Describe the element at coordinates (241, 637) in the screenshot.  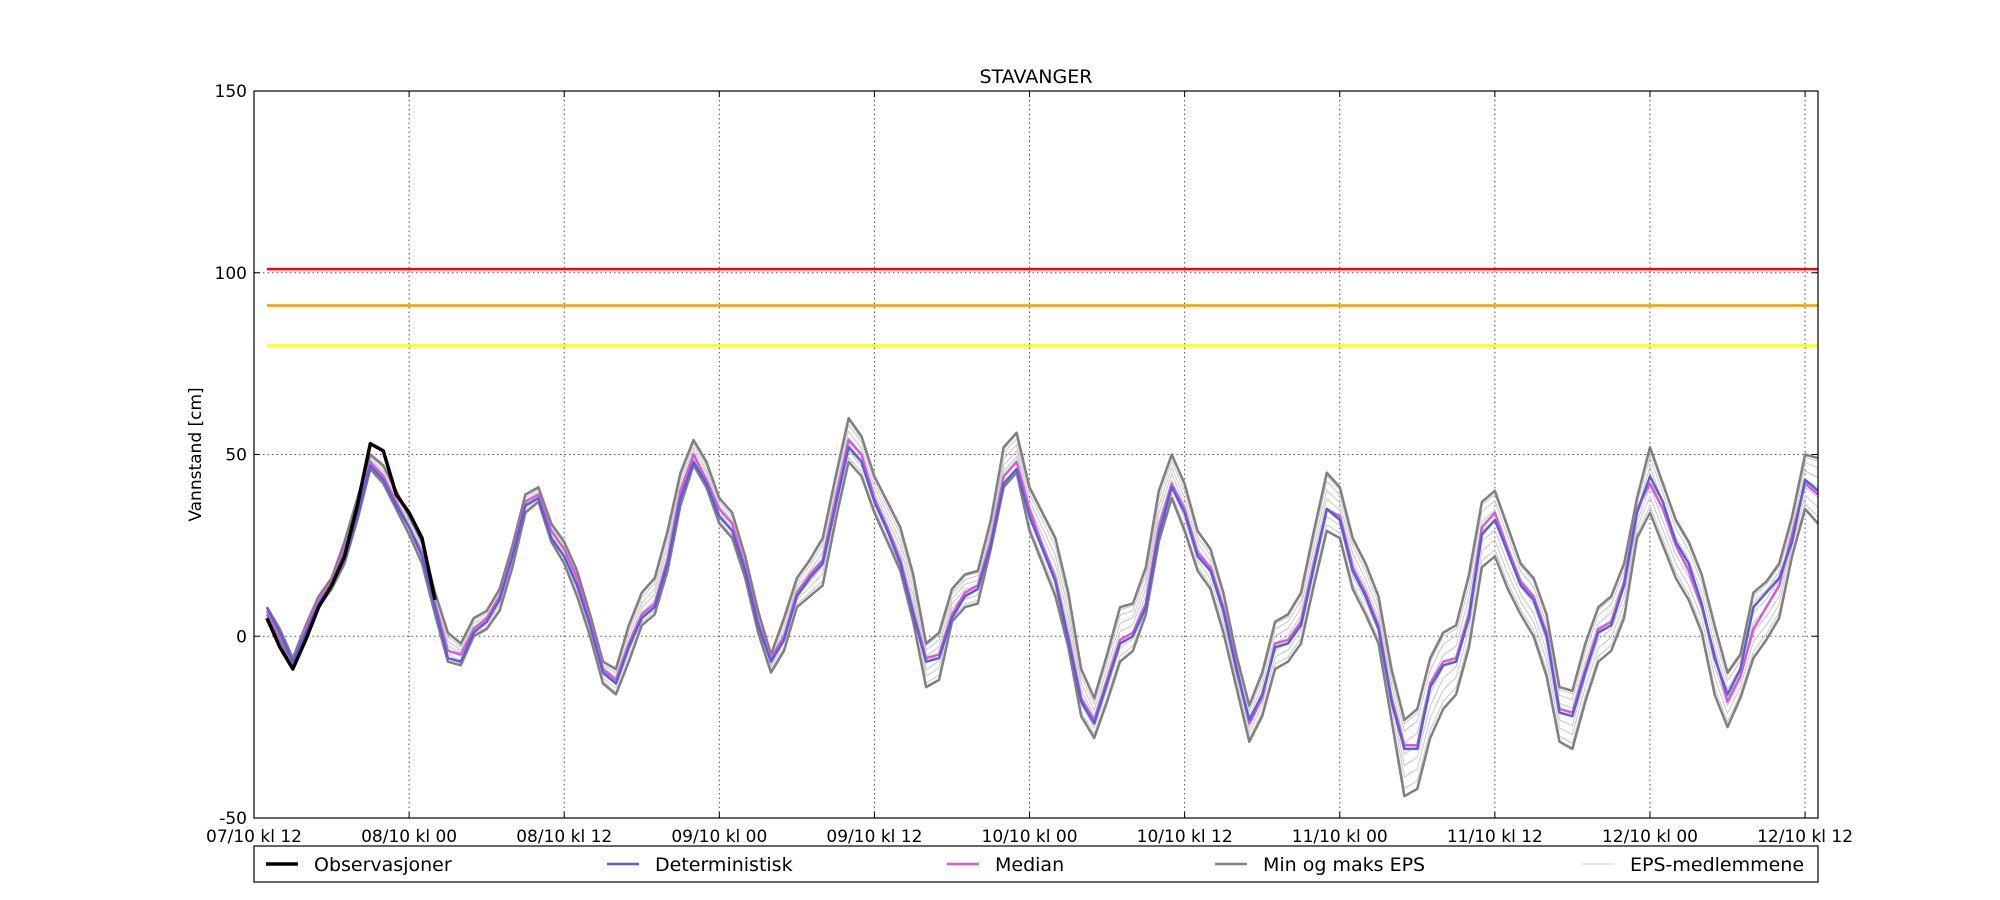
I see `y-tick-label: 0` at that location.